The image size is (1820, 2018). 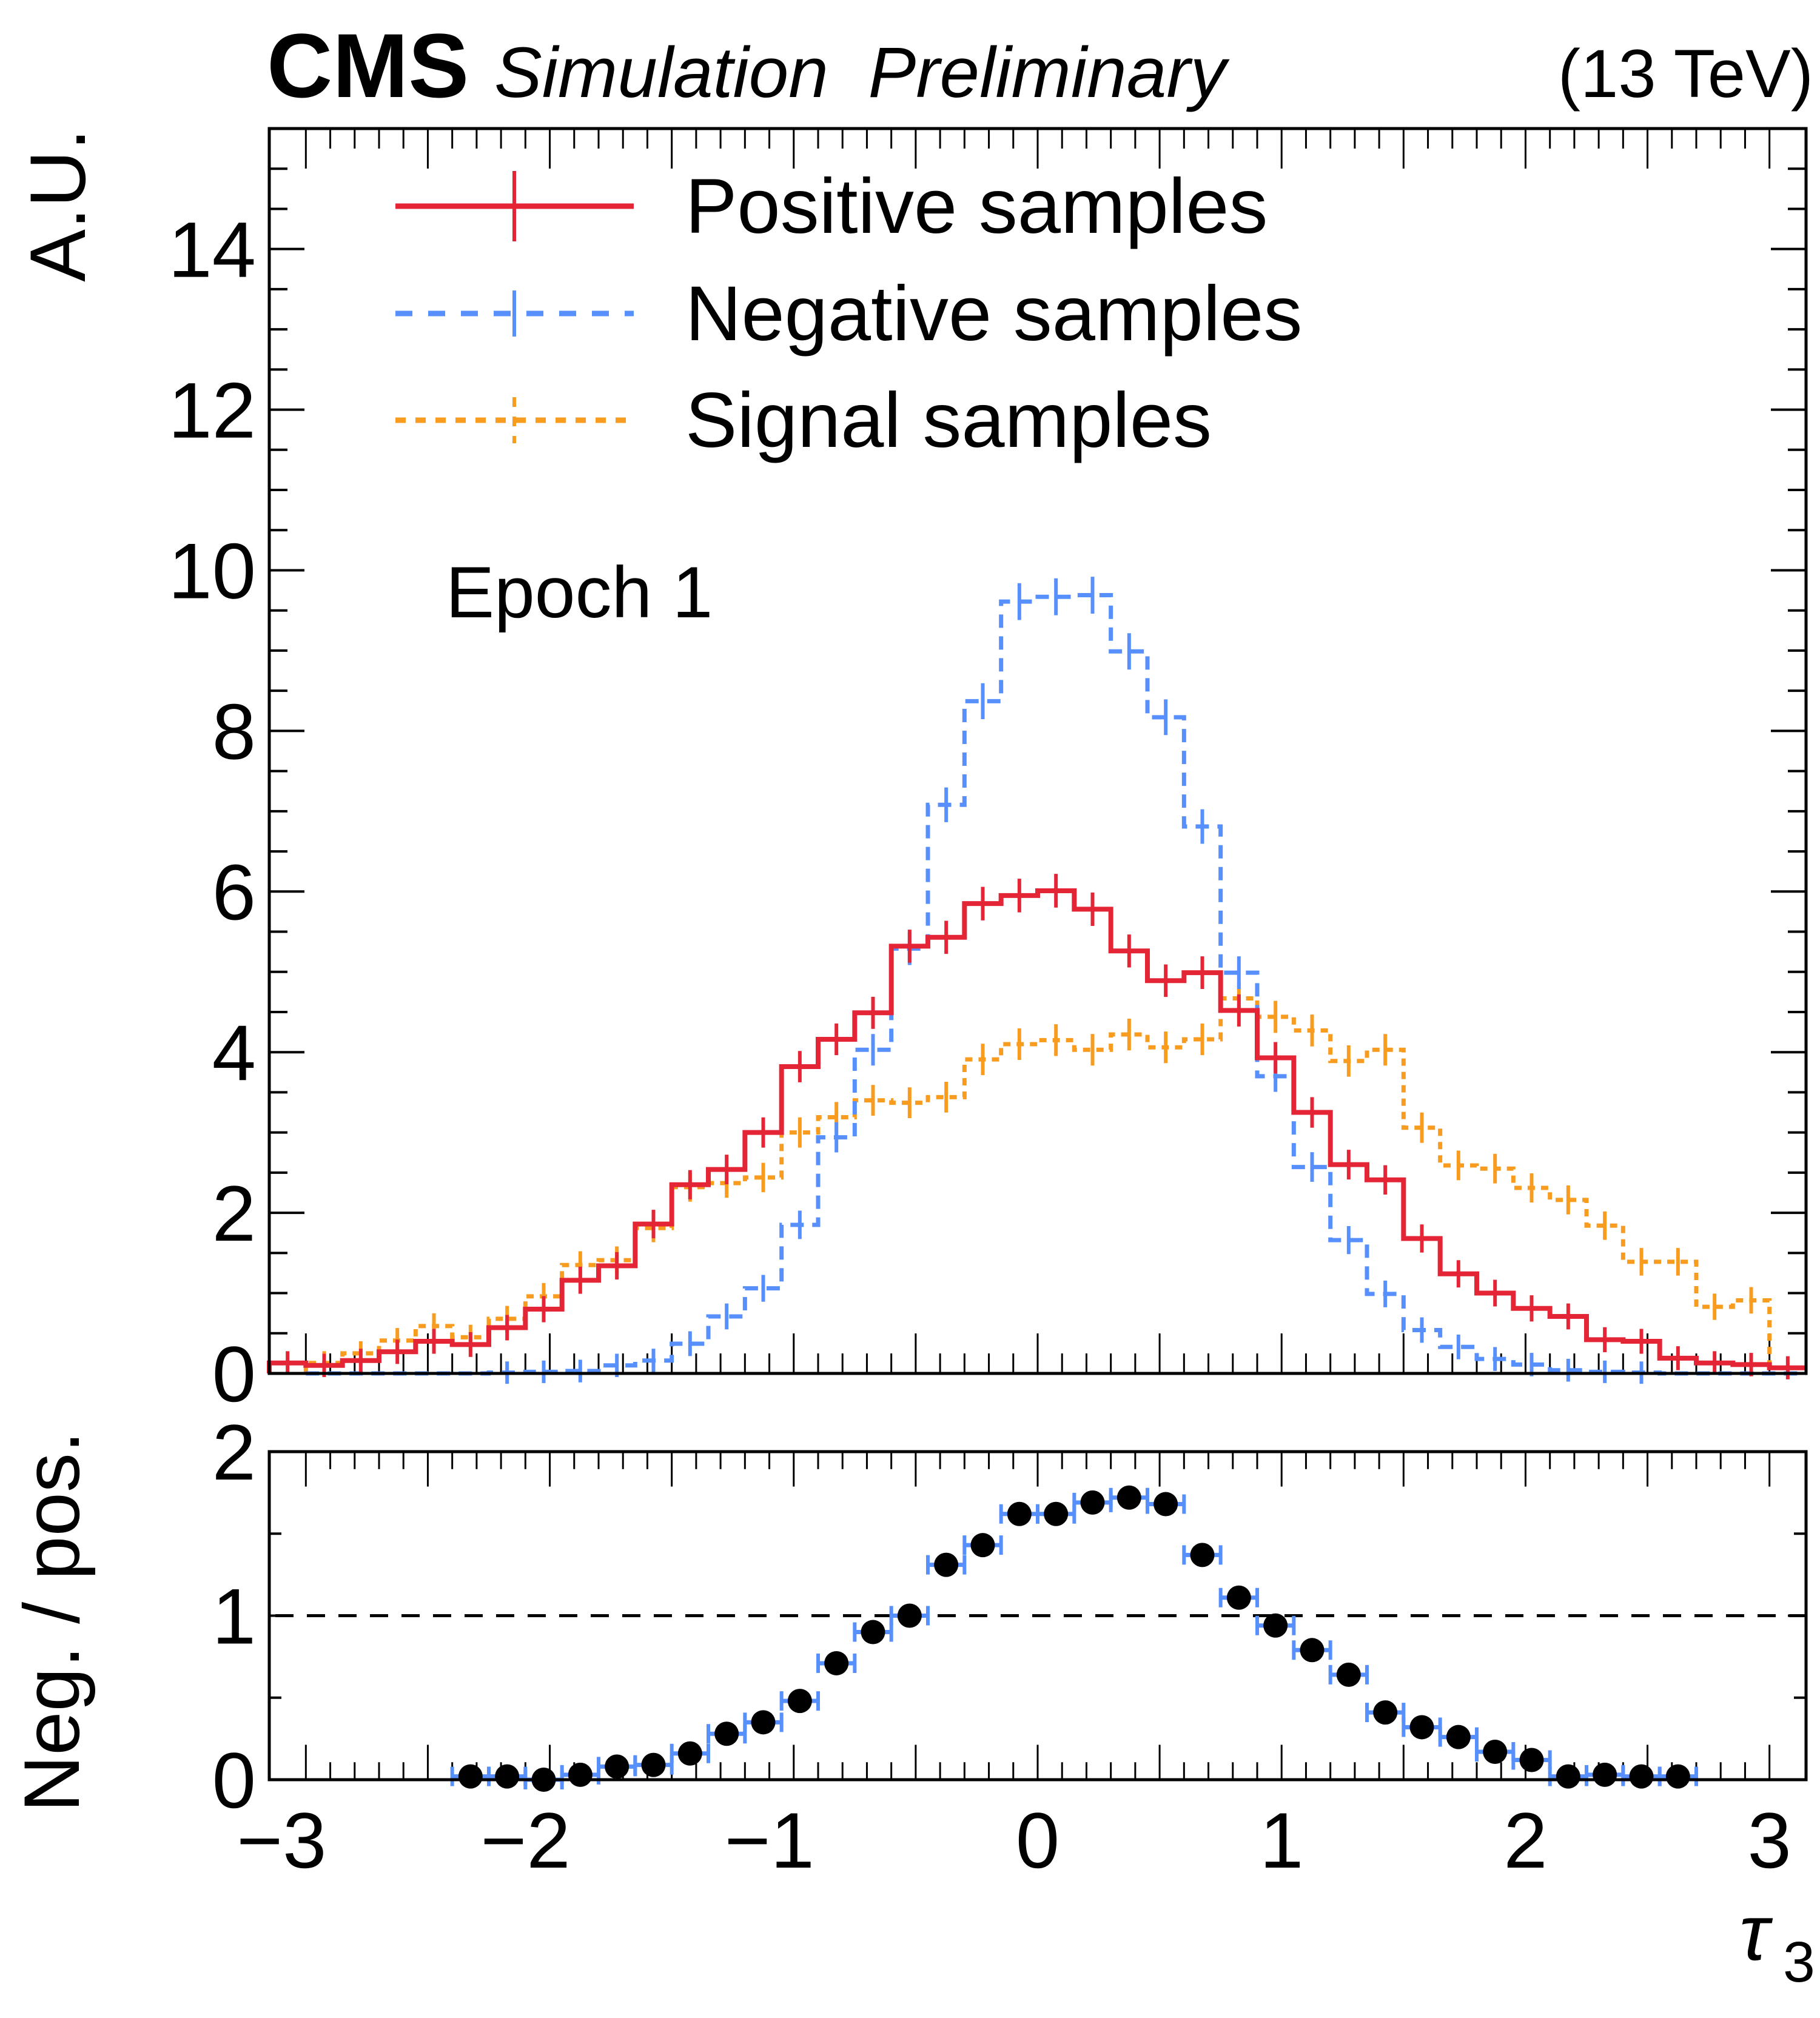 What do you see at coordinates (234, 1374) in the screenshot?
I see `y-tick-label: 0` at bounding box center [234, 1374].